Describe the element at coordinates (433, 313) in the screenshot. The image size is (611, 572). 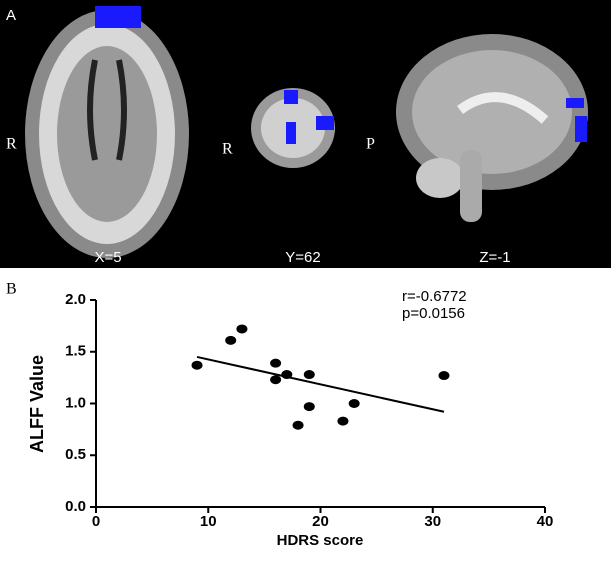
I see `annotation: p=0.0156` at that location.